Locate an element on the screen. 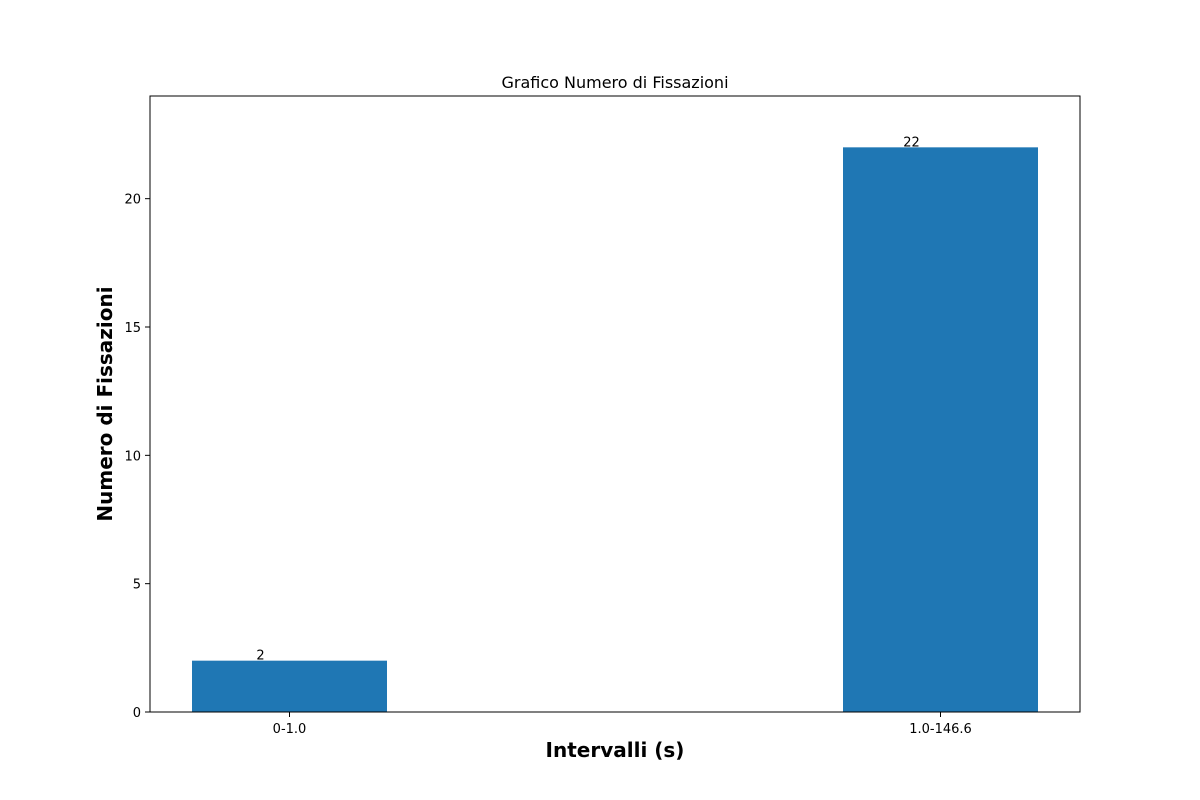 Image resolution: width=1200 pixels, height=800 pixels. y-tick-label-0: 0 is located at coordinates (137, 713).